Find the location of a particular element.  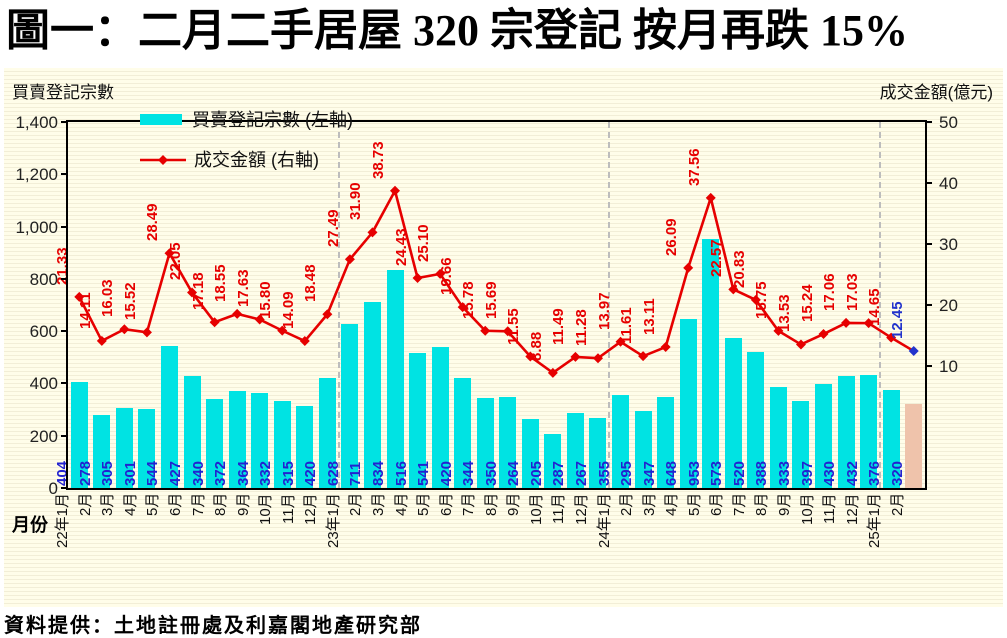

point-value-label: 20.83 is located at coordinates (739, 269).